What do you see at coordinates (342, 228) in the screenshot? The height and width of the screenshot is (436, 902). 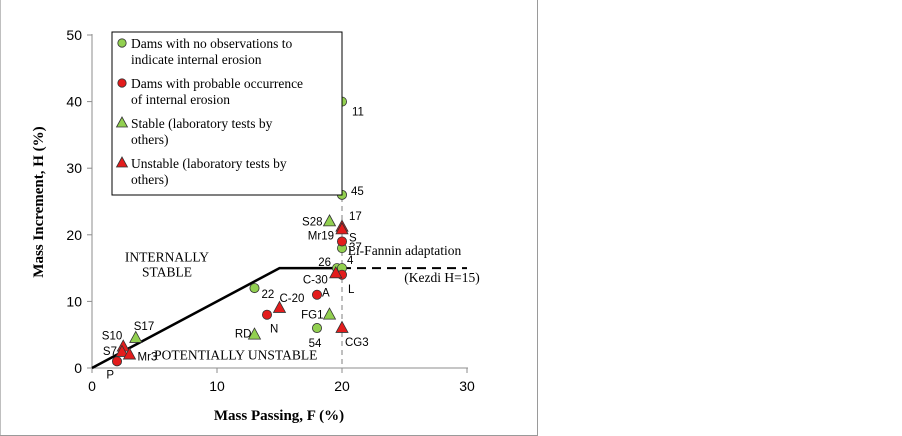 I see `point-mr19` at bounding box center [342, 228].